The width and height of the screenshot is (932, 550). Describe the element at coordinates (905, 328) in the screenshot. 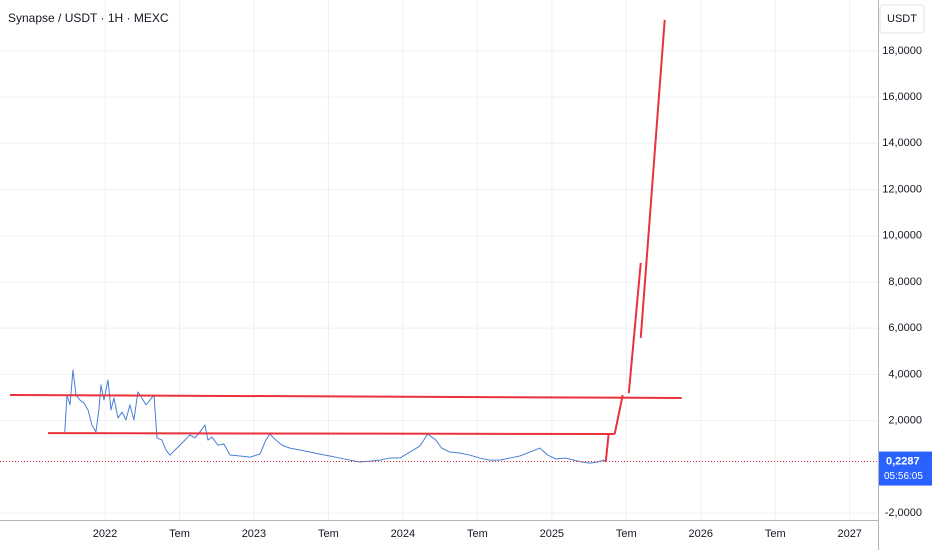

I see `y-tick-label: 6,0000` at that location.